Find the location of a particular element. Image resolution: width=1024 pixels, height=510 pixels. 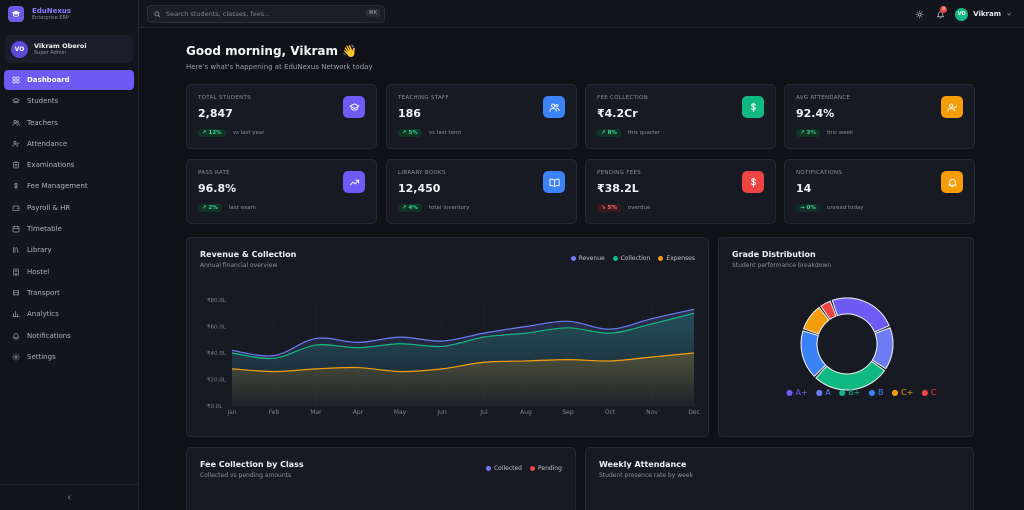

search-bar: ⌘K is located at coordinates (266, 14).